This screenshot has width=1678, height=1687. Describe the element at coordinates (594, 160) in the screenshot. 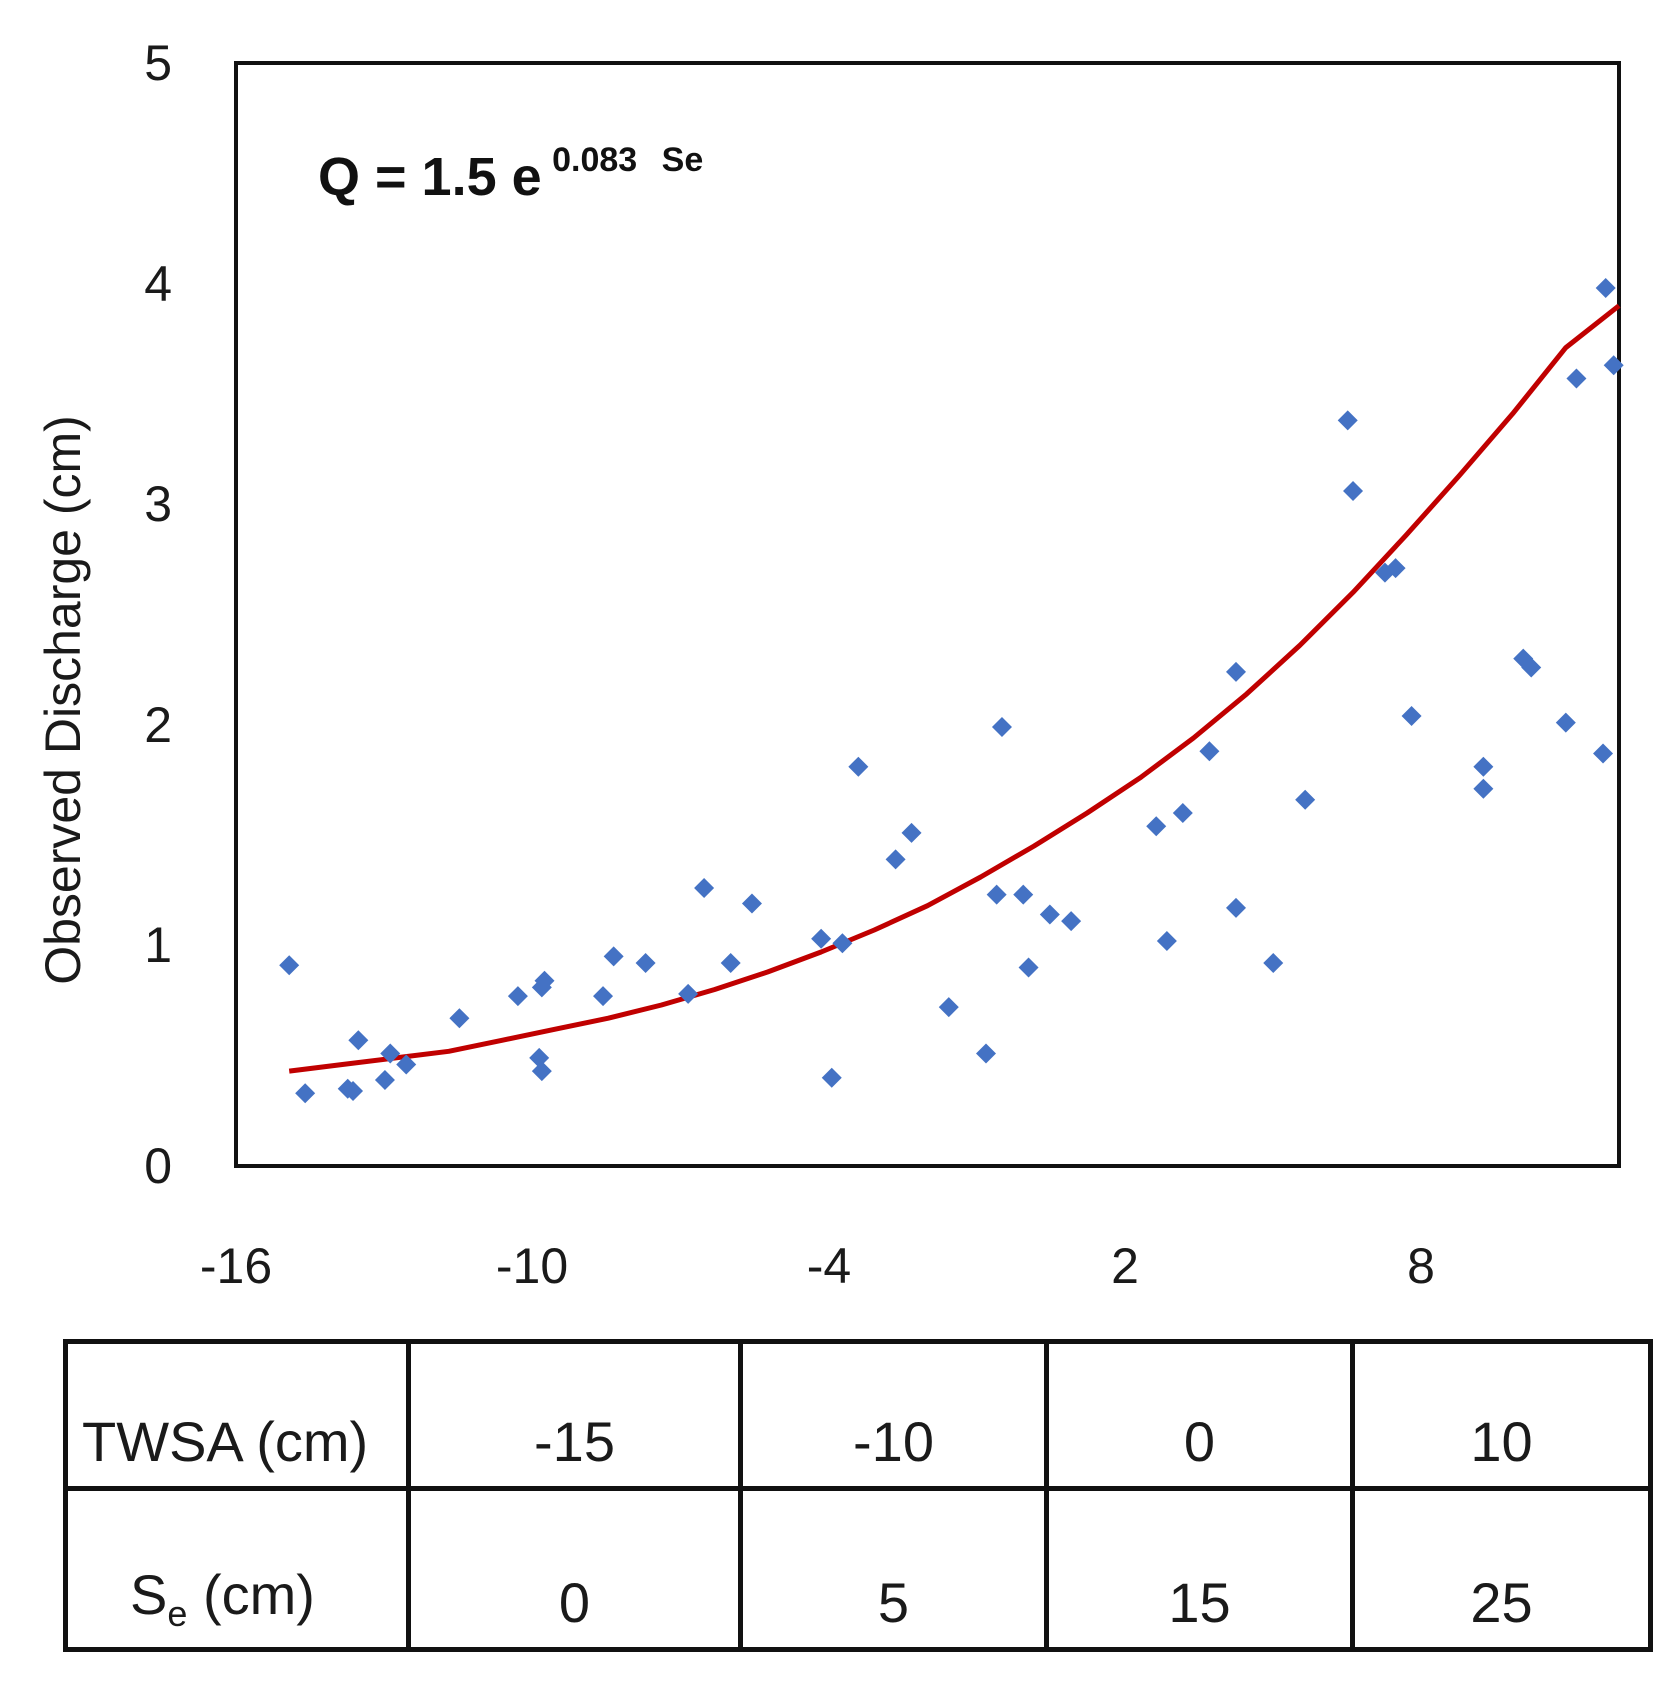

I see `fit-equation-exponent: 0.083` at that location.